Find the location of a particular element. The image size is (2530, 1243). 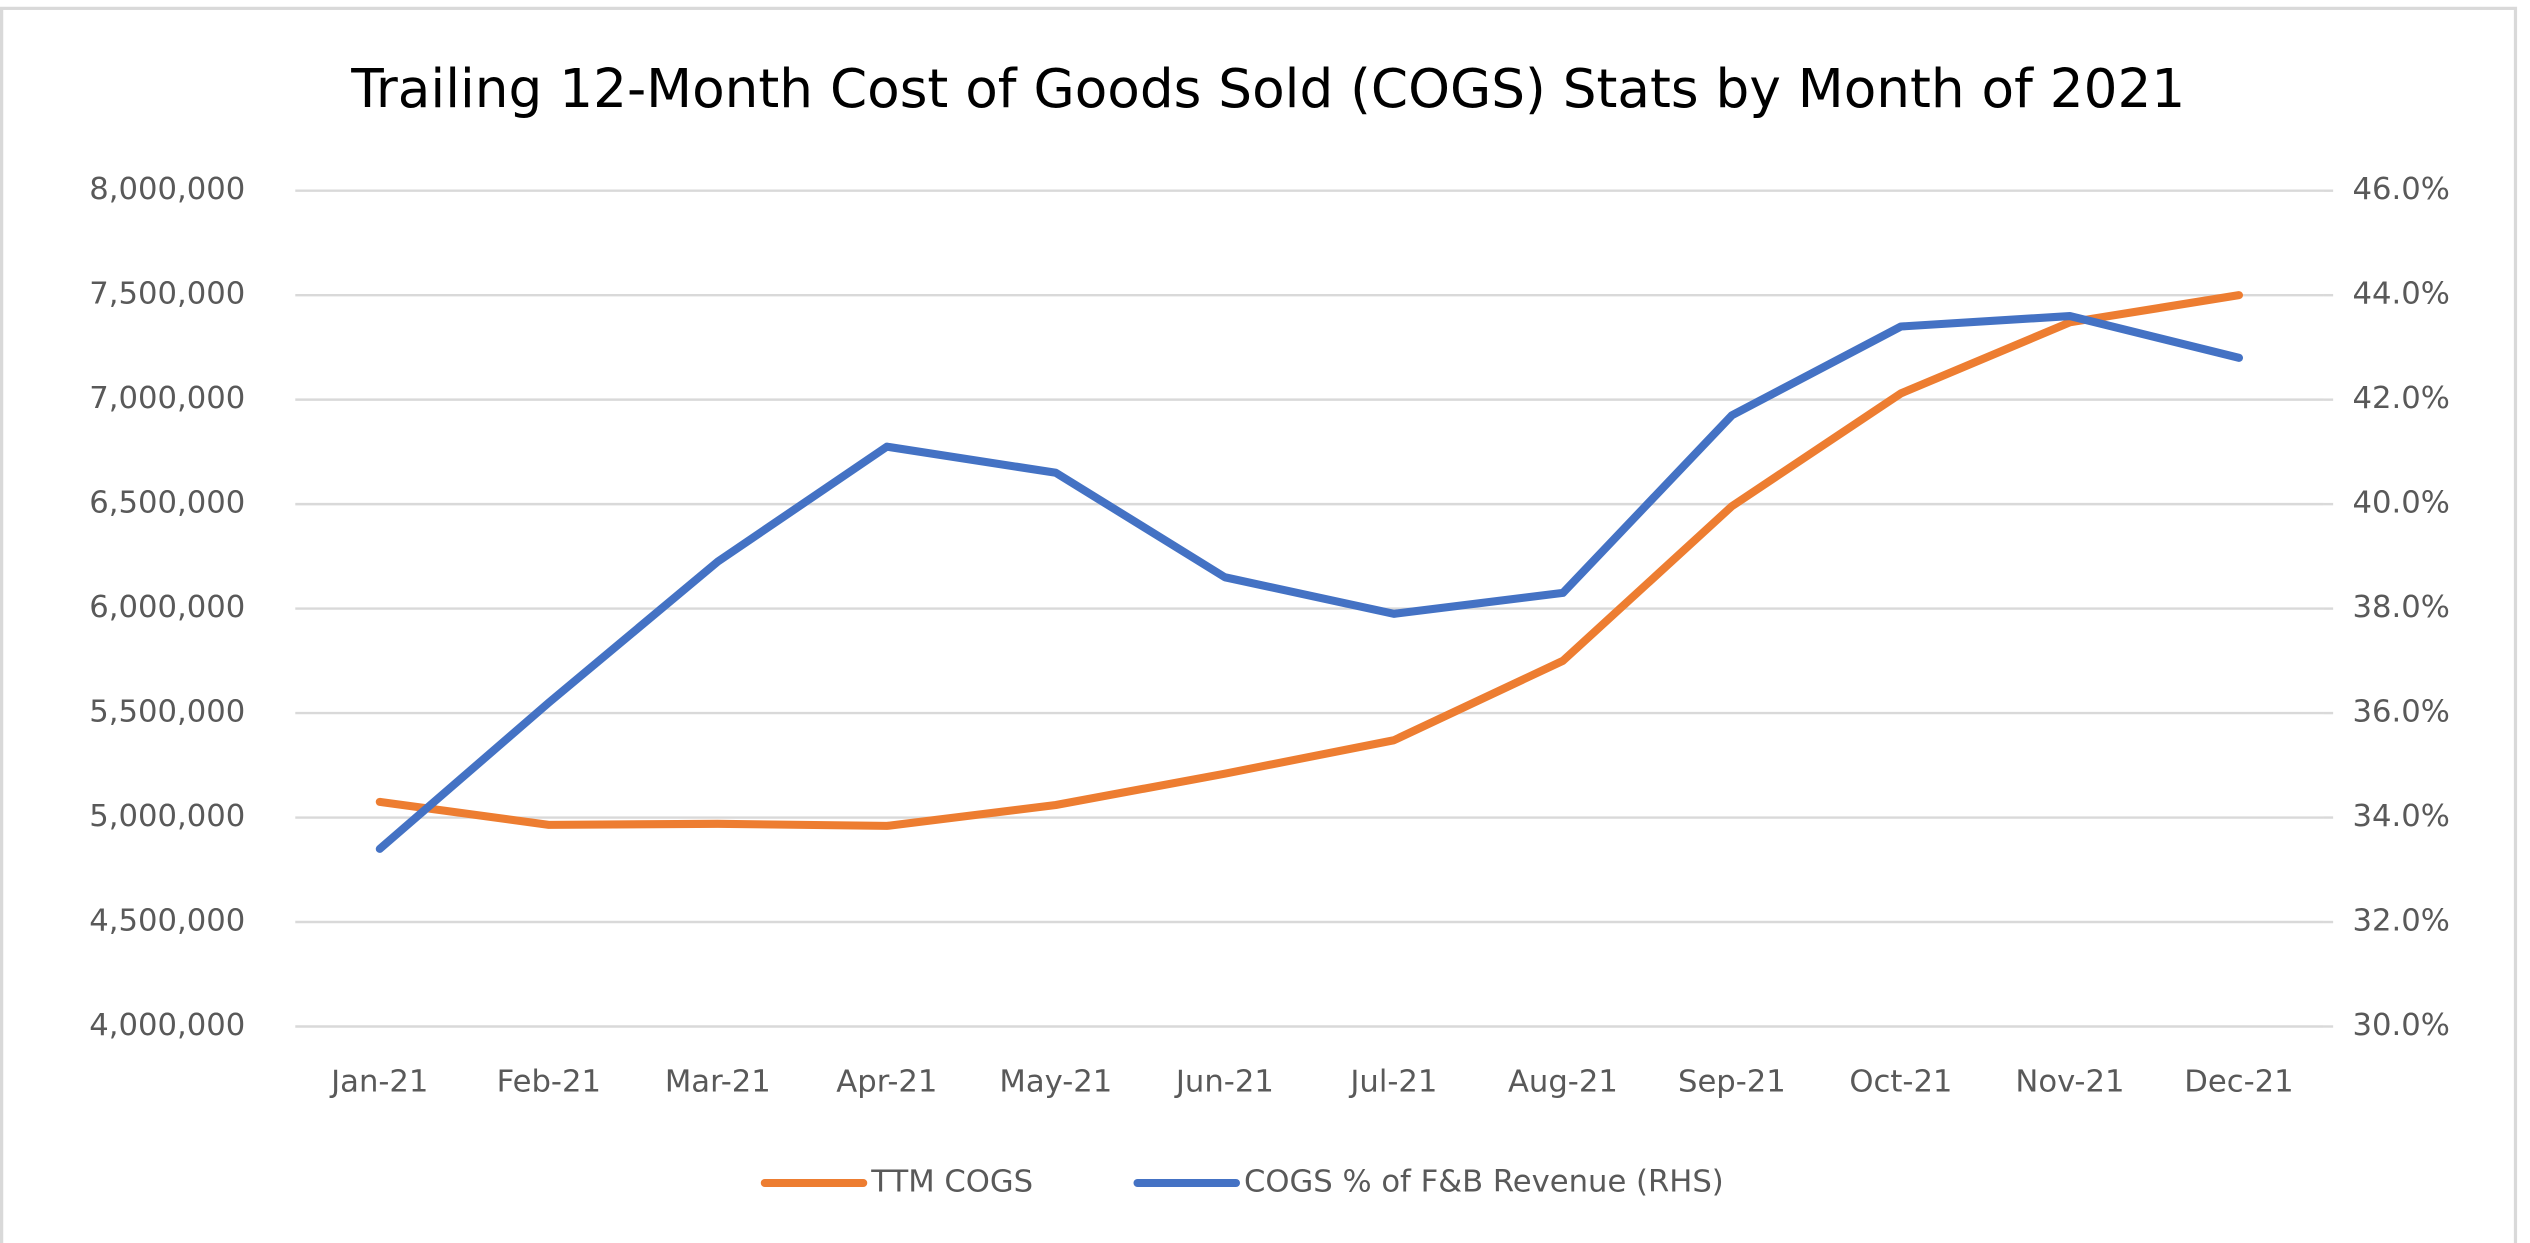

y-tick-label: 4,500,000 is located at coordinates (167, 921).